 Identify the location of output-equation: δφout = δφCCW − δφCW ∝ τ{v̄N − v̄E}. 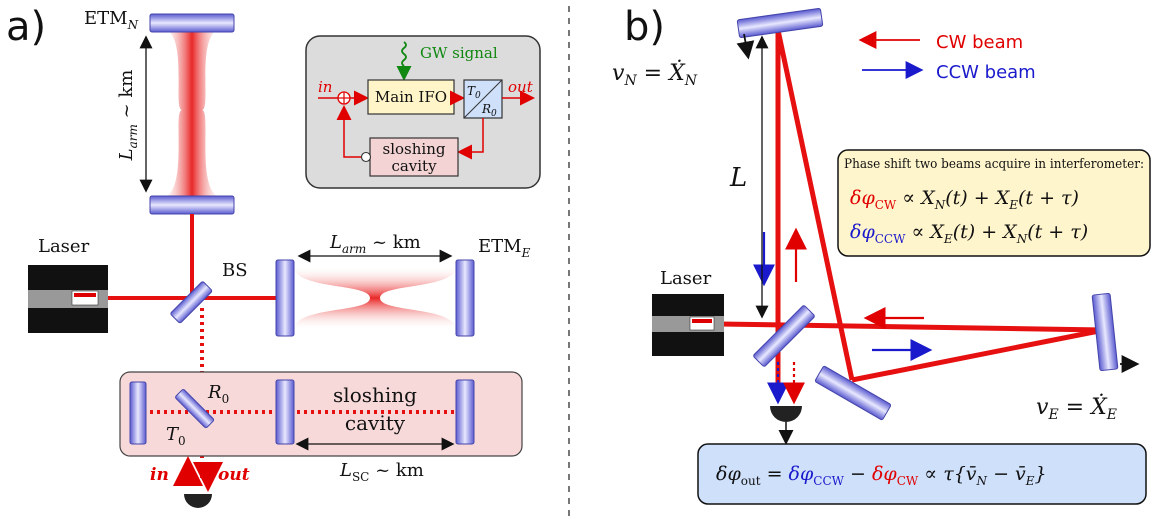
(881, 475).